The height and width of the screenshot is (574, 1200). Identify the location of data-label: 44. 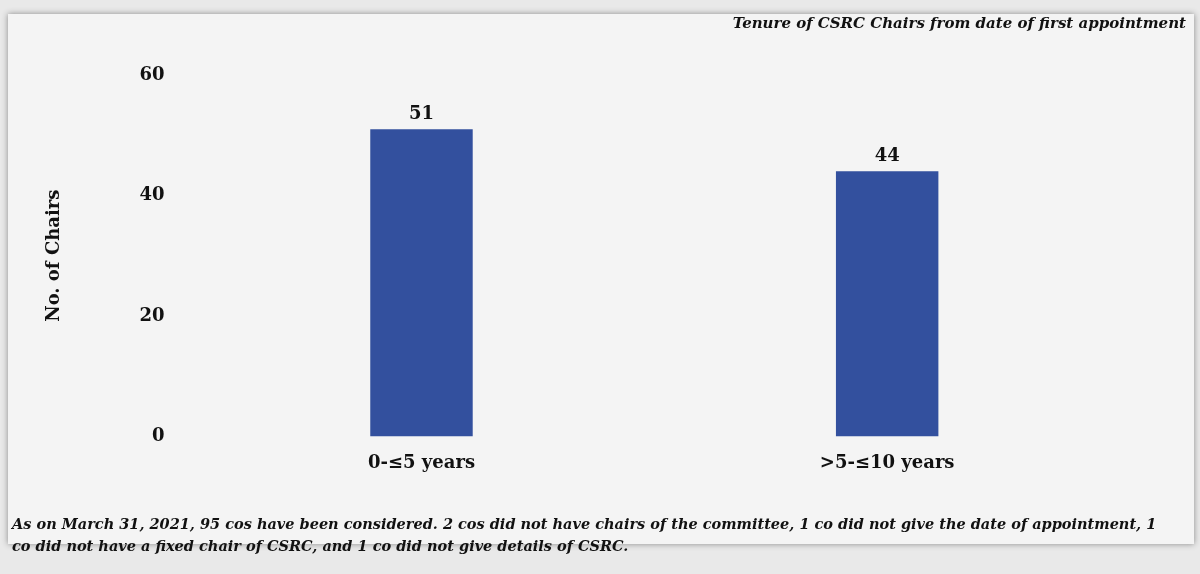
(887, 155).